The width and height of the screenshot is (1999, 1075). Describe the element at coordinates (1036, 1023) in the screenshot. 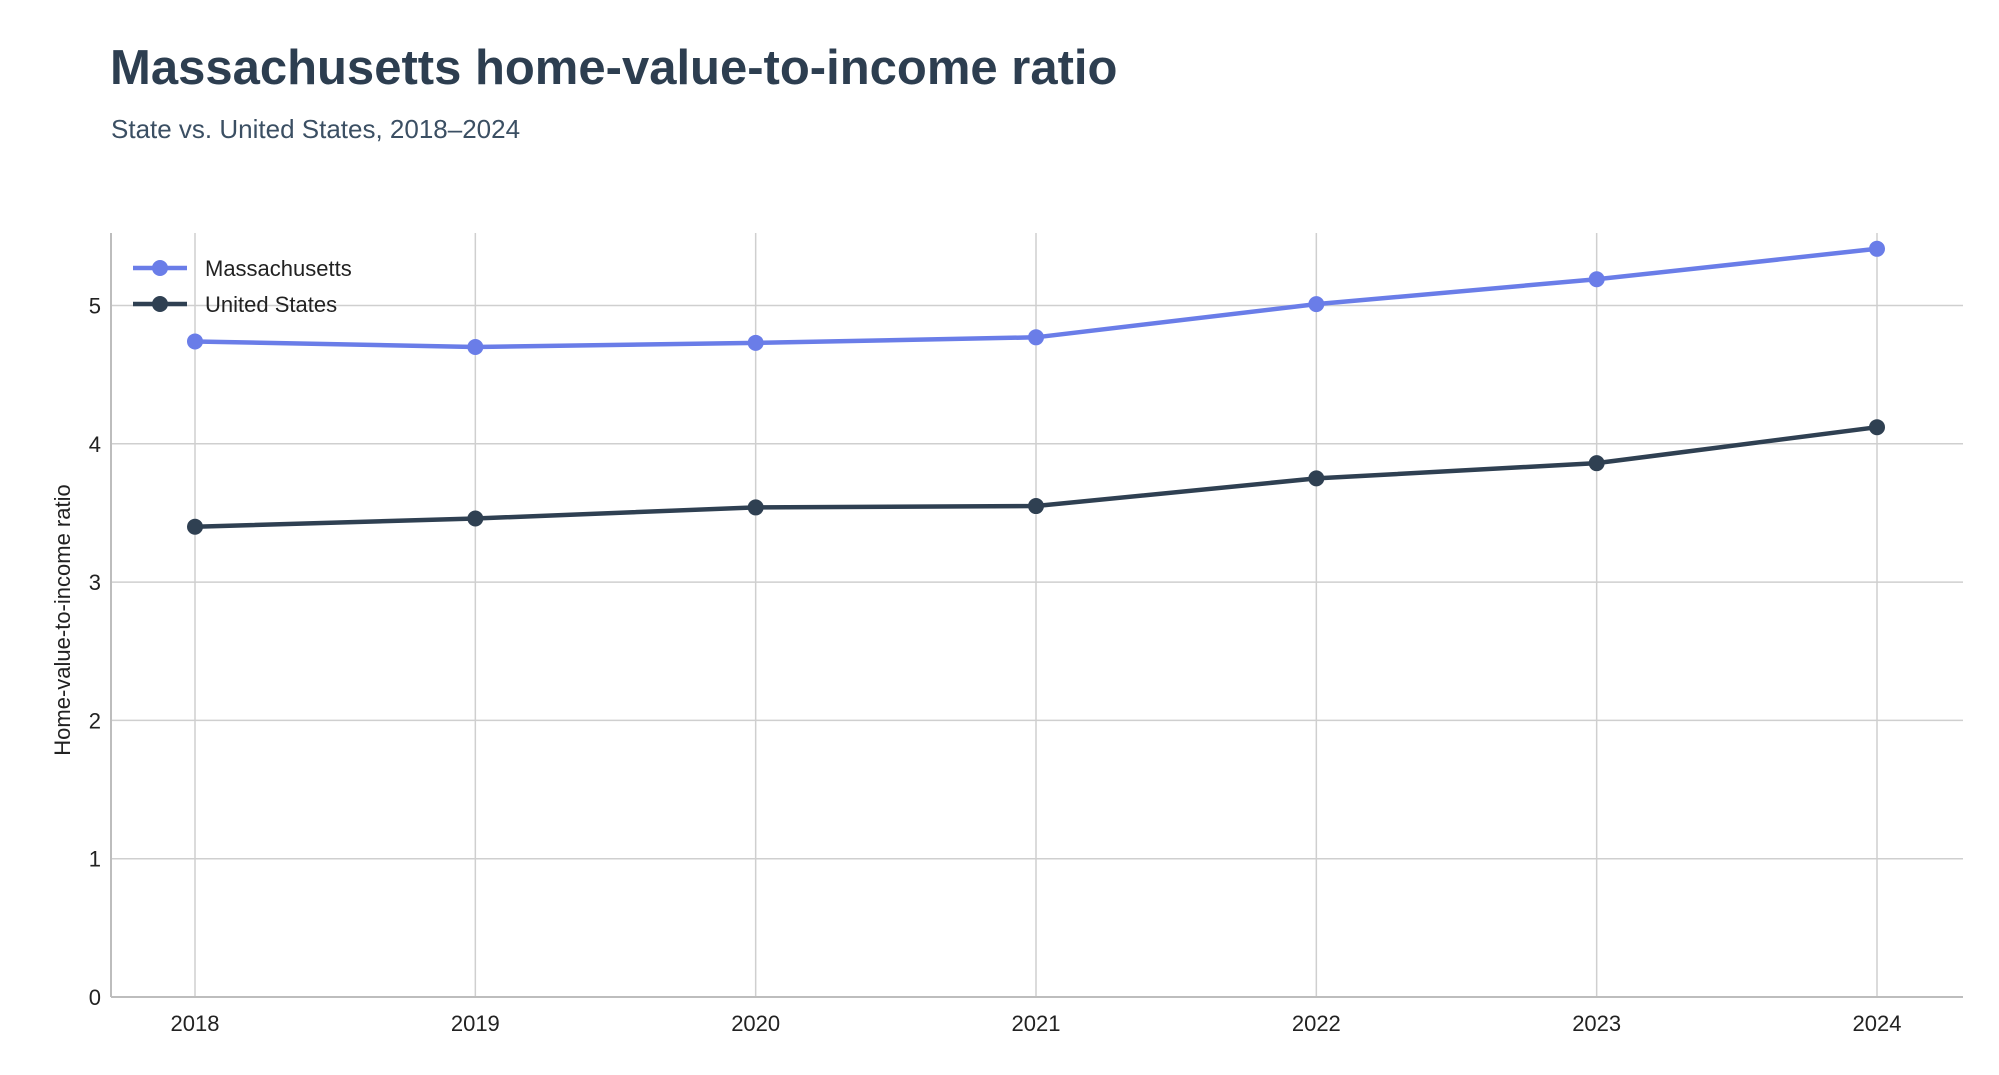

I see `x-tick-label: 2021` at that location.